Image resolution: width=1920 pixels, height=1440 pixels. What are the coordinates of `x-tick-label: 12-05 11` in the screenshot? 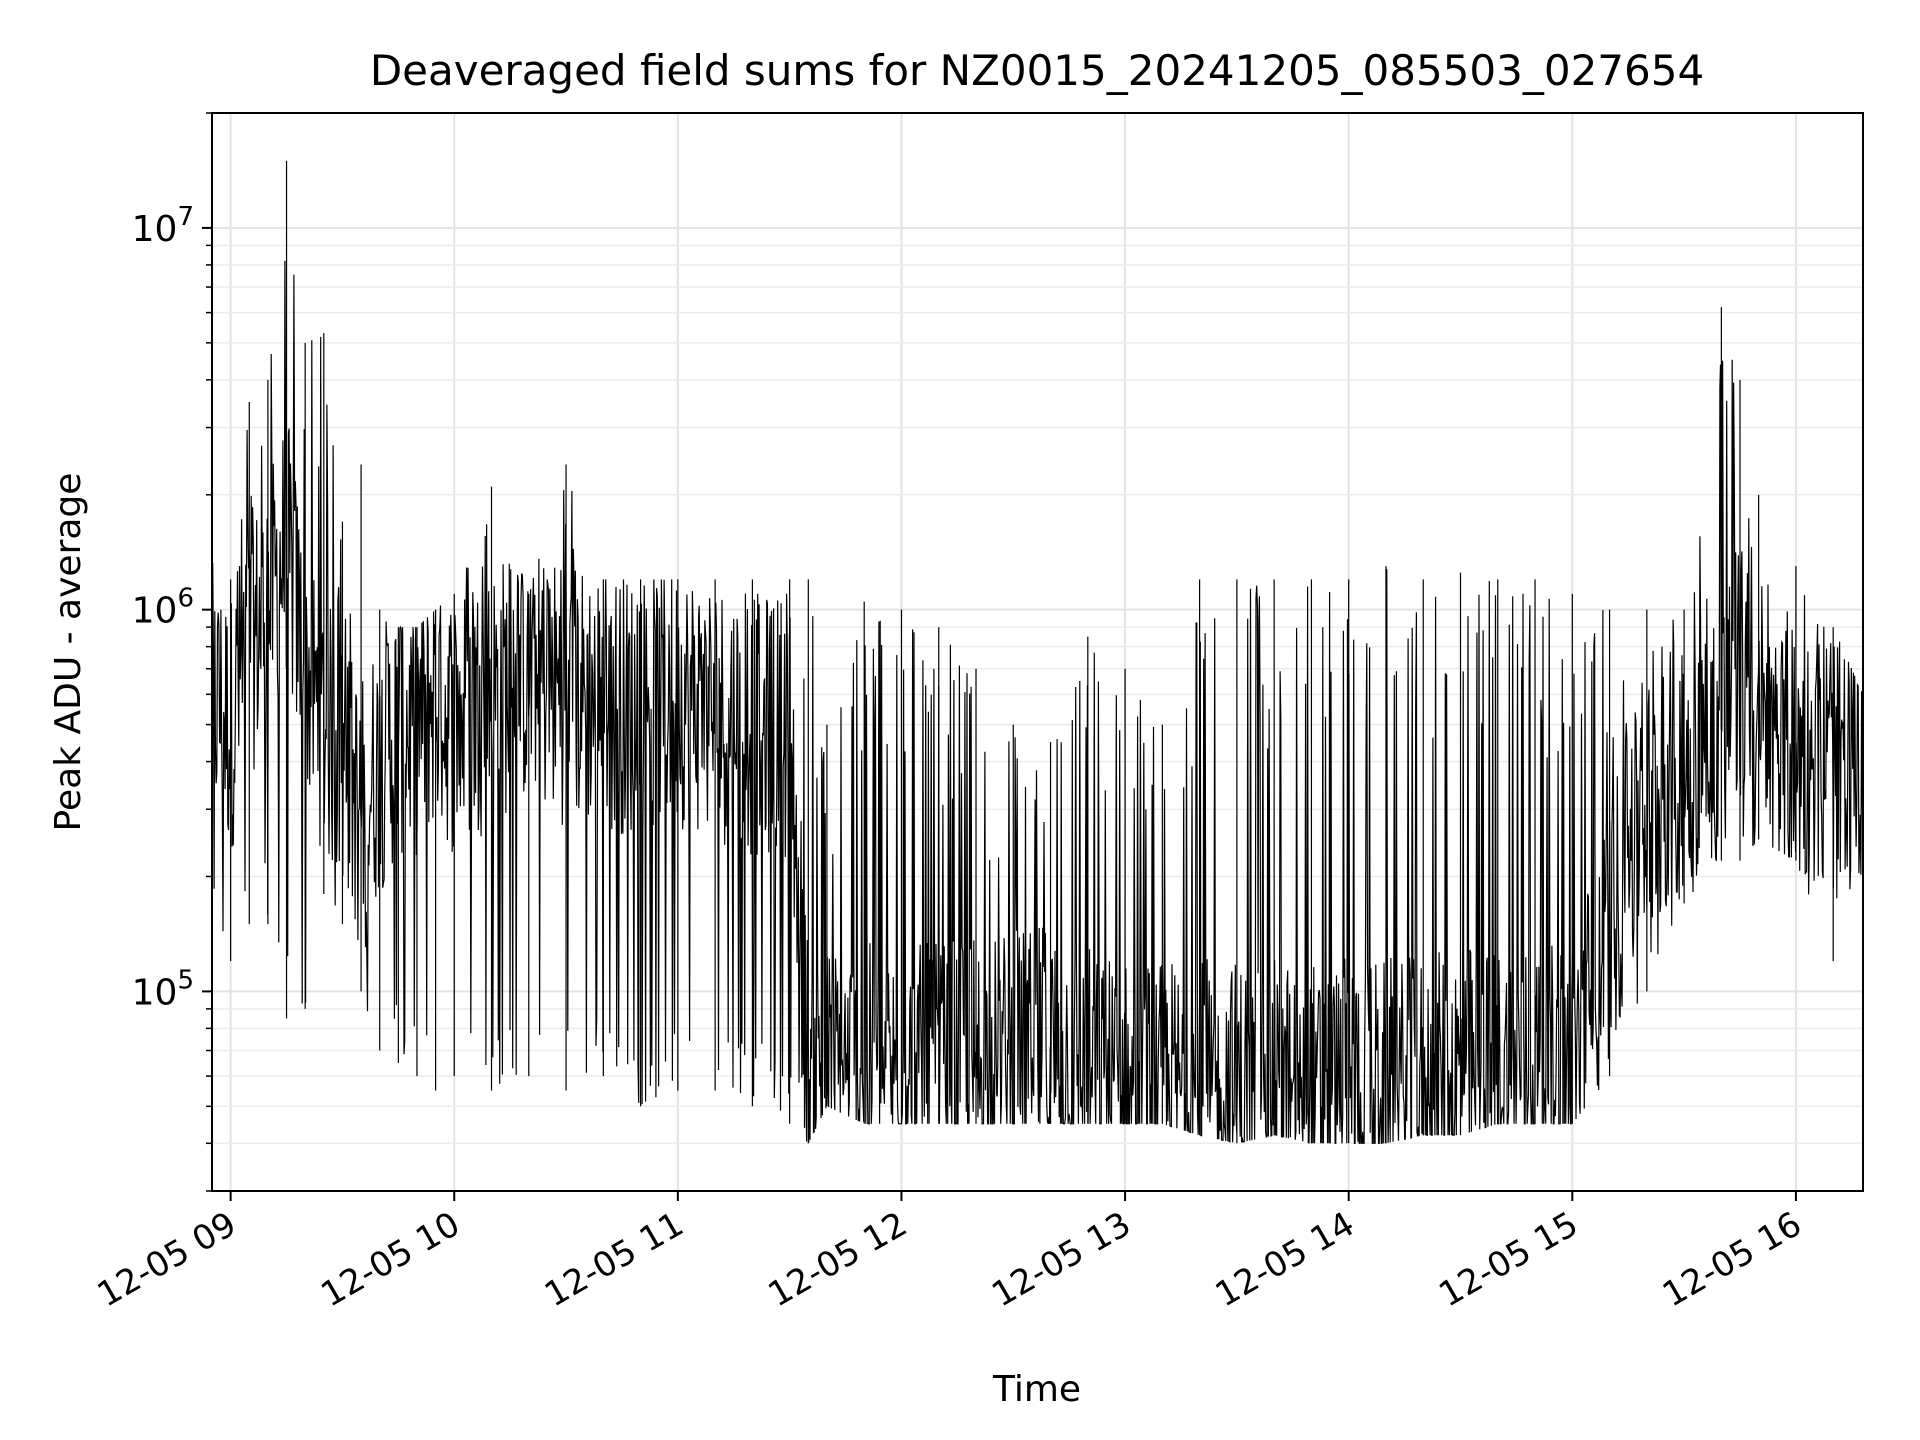 It's located at (614, 1259).